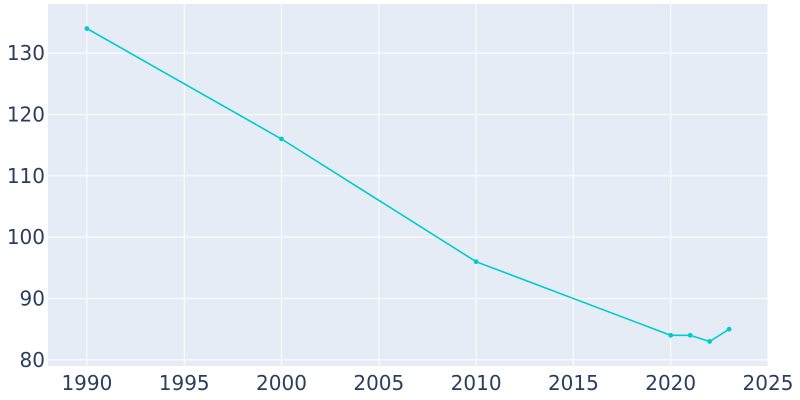 The width and height of the screenshot is (800, 400). I want to click on x-tick-label: 1990, so click(86, 383).